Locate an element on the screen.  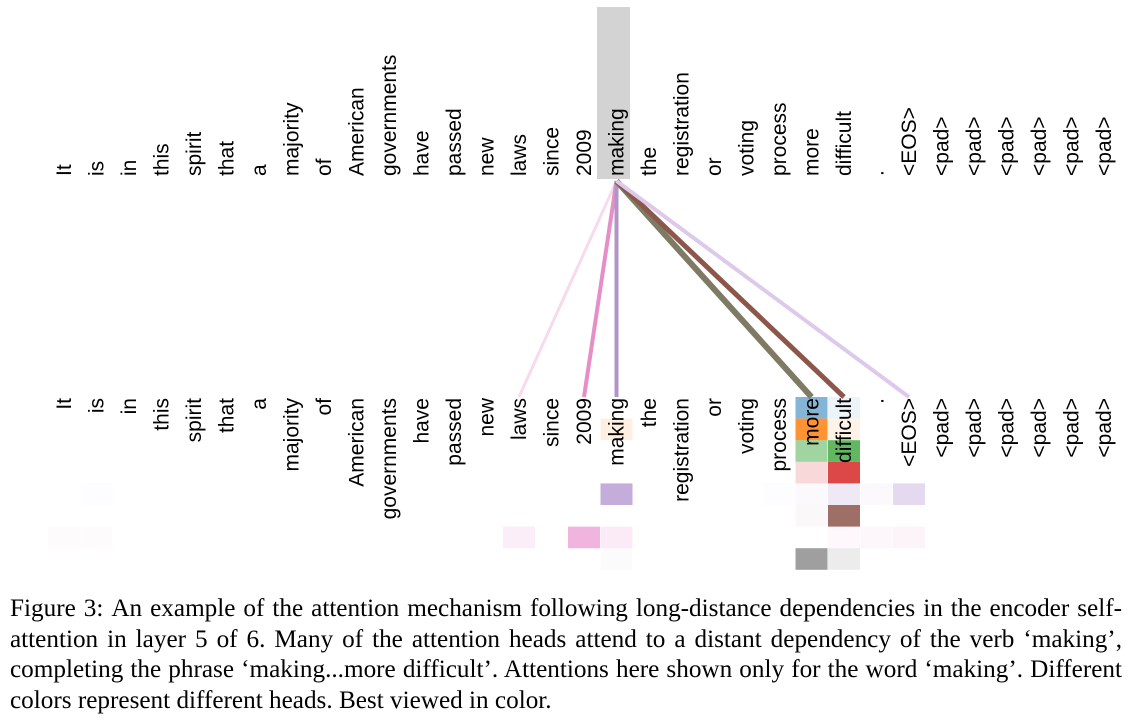
bottom-token-10: governments is located at coordinates (389, 458).